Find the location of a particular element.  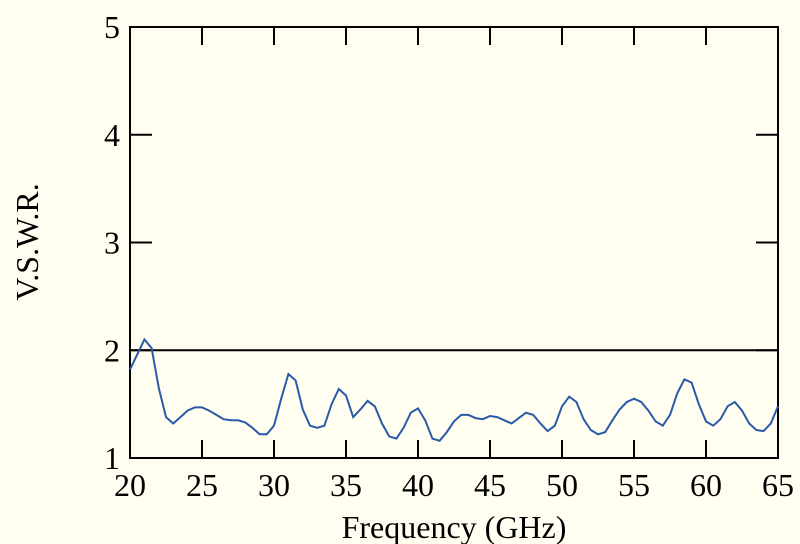

x-tick-label: 55 is located at coordinates (634, 485).